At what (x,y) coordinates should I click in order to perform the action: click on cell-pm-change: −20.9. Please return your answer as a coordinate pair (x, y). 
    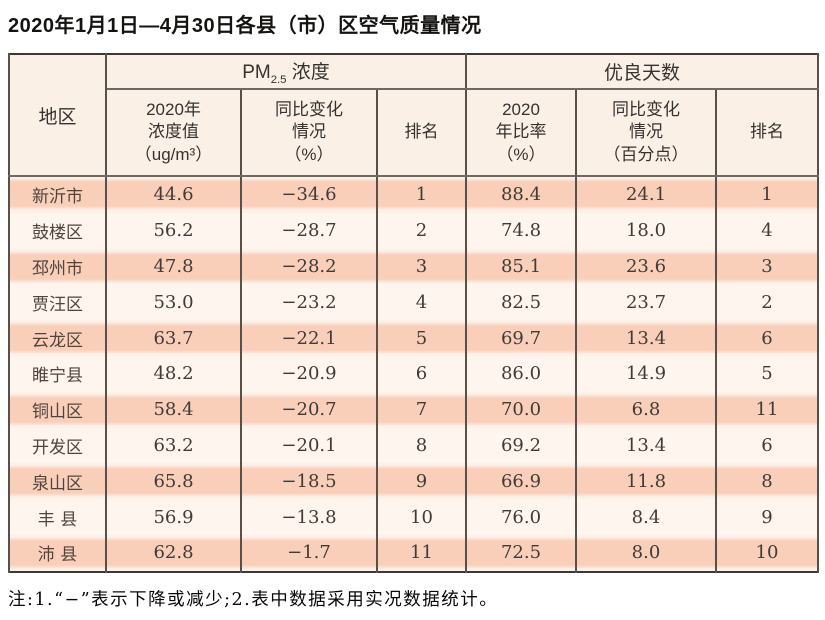
    Looking at the image, I should click on (309, 373).